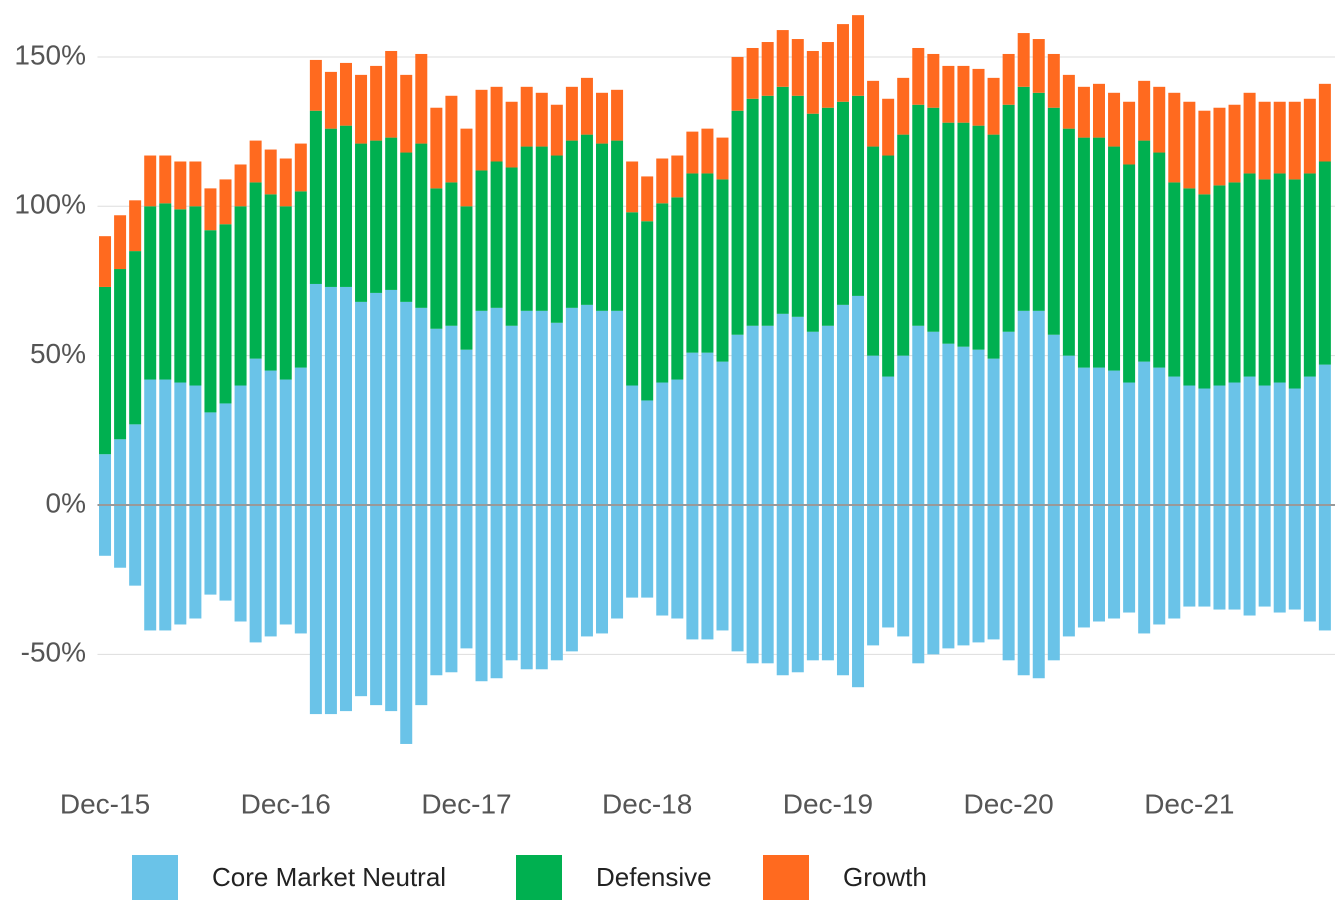 The width and height of the screenshot is (1339, 914). What do you see at coordinates (53, 652) in the screenshot?
I see `y-tick-label: -50%` at bounding box center [53, 652].